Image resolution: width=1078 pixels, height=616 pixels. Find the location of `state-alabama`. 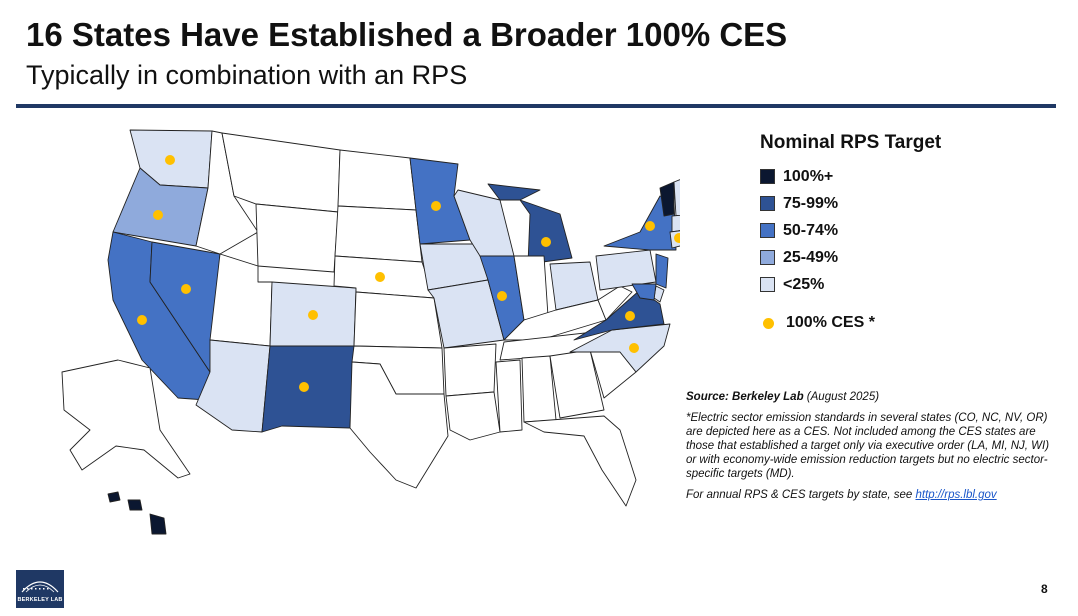

state-alabama is located at coordinates (539, 389).